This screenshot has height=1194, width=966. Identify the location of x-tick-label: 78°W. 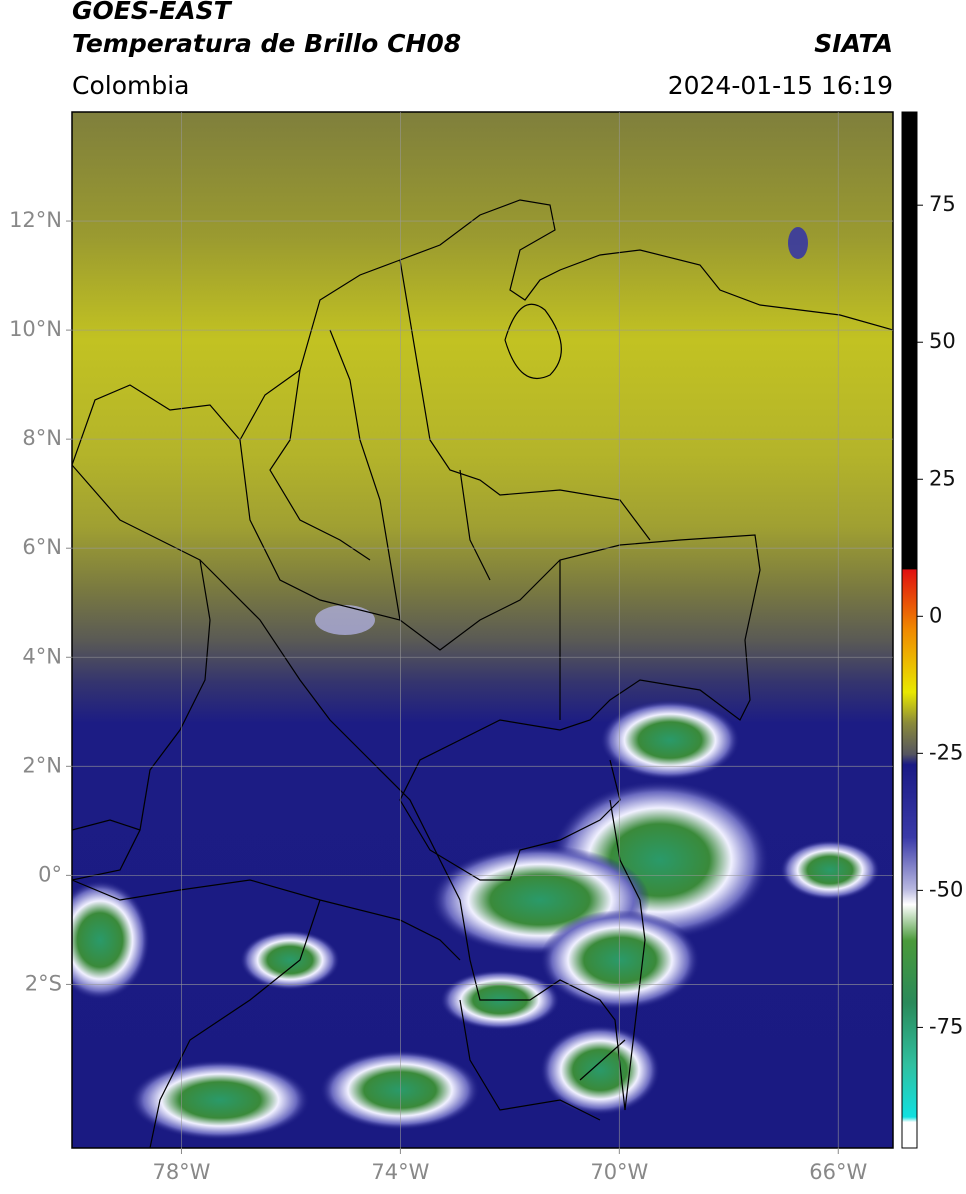
(181, 1172).